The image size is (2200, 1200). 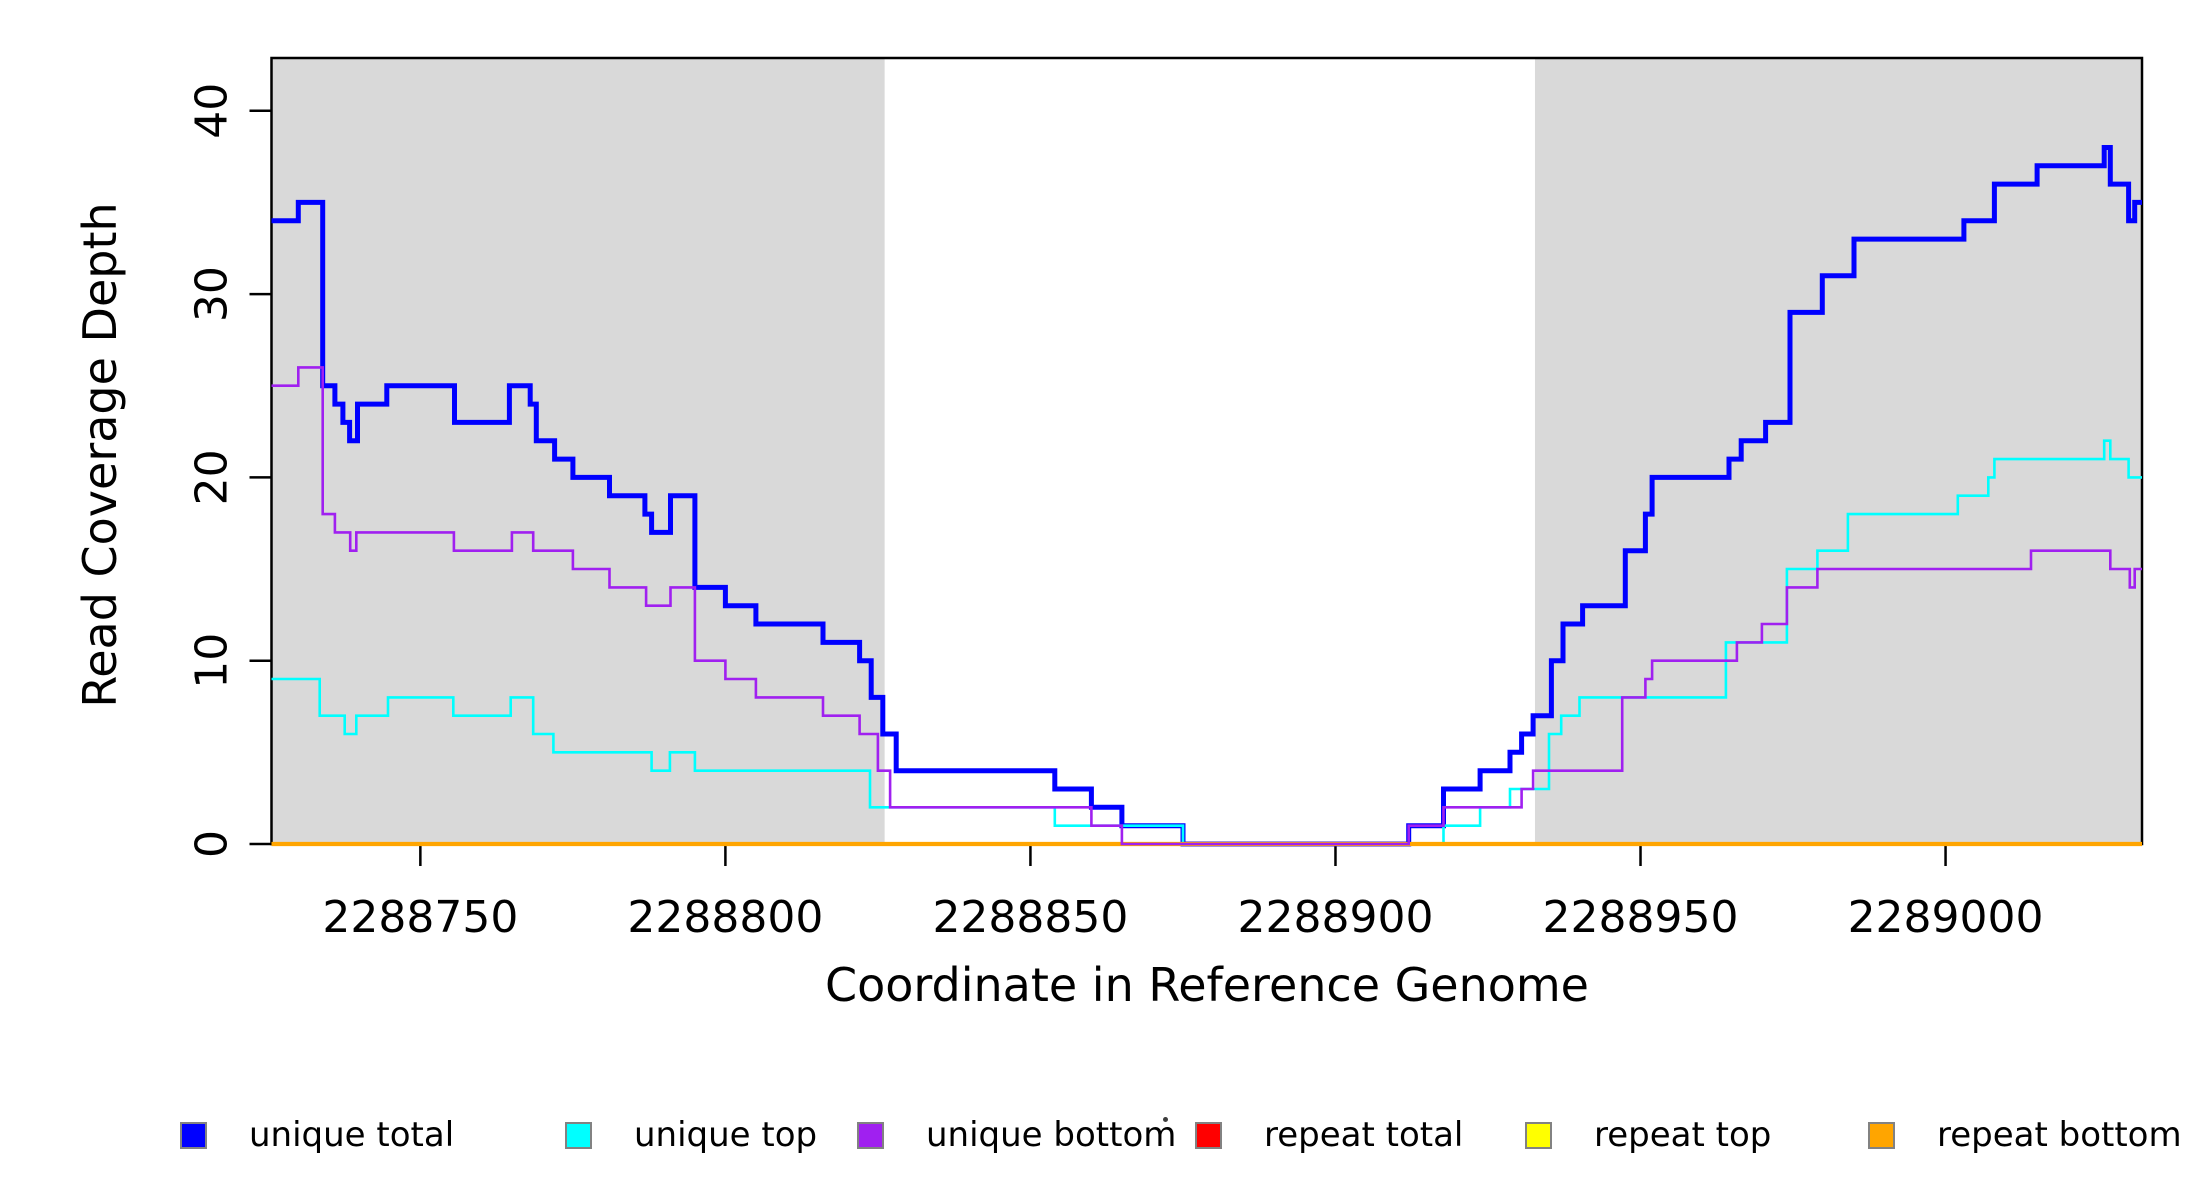 I want to click on y-axis-title: Read Coverage Depth, so click(x=100, y=455).